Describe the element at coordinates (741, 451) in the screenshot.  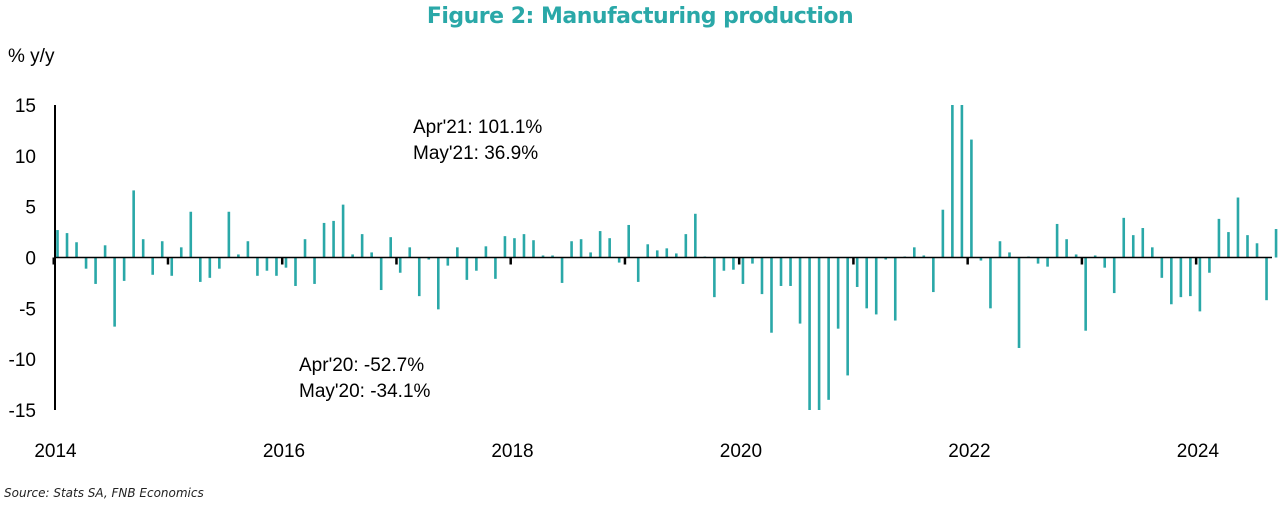
I see `x-tick-label: 2020` at that location.